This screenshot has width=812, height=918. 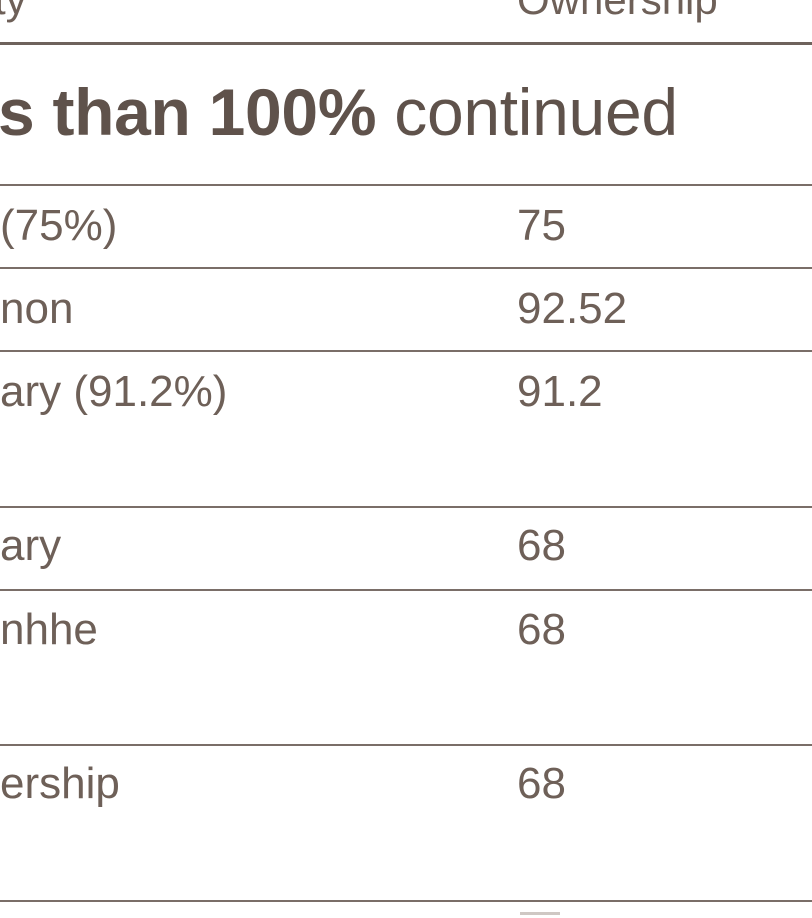 What do you see at coordinates (49, 629) in the screenshot?
I see `row-entity: nhhe` at bounding box center [49, 629].